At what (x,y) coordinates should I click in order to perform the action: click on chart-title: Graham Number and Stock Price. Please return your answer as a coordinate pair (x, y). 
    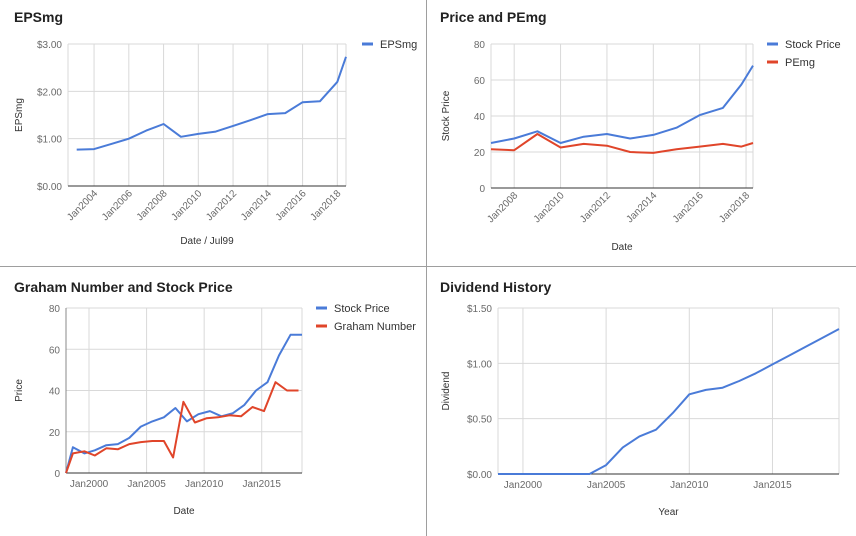
    Looking at the image, I should click on (123, 287).